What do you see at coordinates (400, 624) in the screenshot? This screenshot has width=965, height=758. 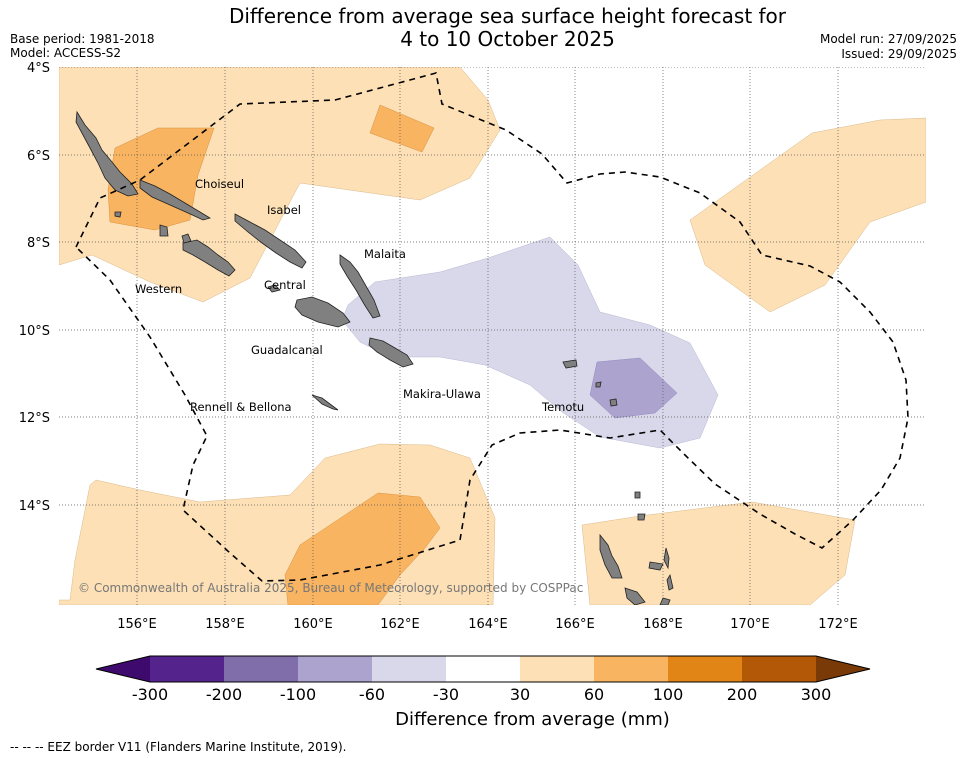 I see `lon-label: 162°E` at bounding box center [400, 624].